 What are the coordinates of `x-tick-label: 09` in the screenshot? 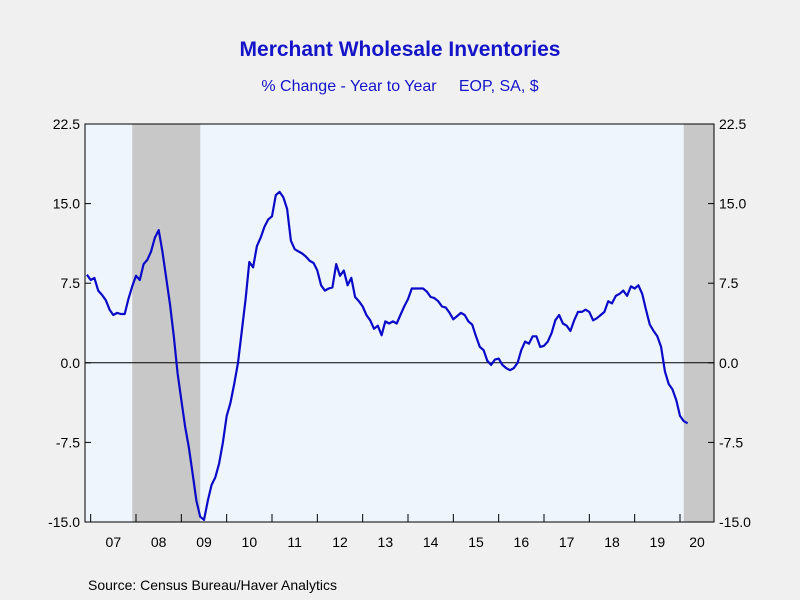 It's located at (204, 542).